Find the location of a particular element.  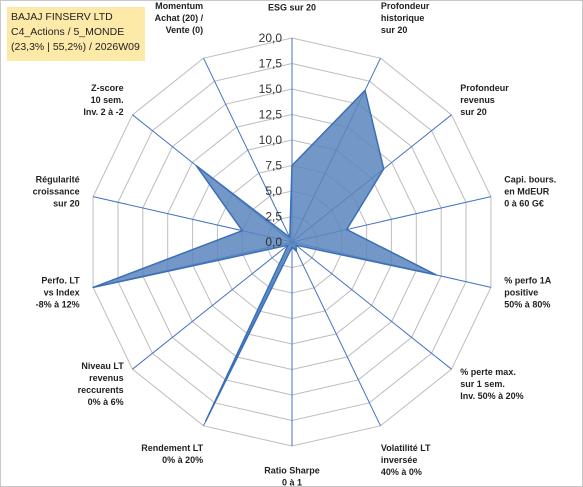

axis-label: % perfo 1A positive 50% à 80% is located at coordinates (528, 293).